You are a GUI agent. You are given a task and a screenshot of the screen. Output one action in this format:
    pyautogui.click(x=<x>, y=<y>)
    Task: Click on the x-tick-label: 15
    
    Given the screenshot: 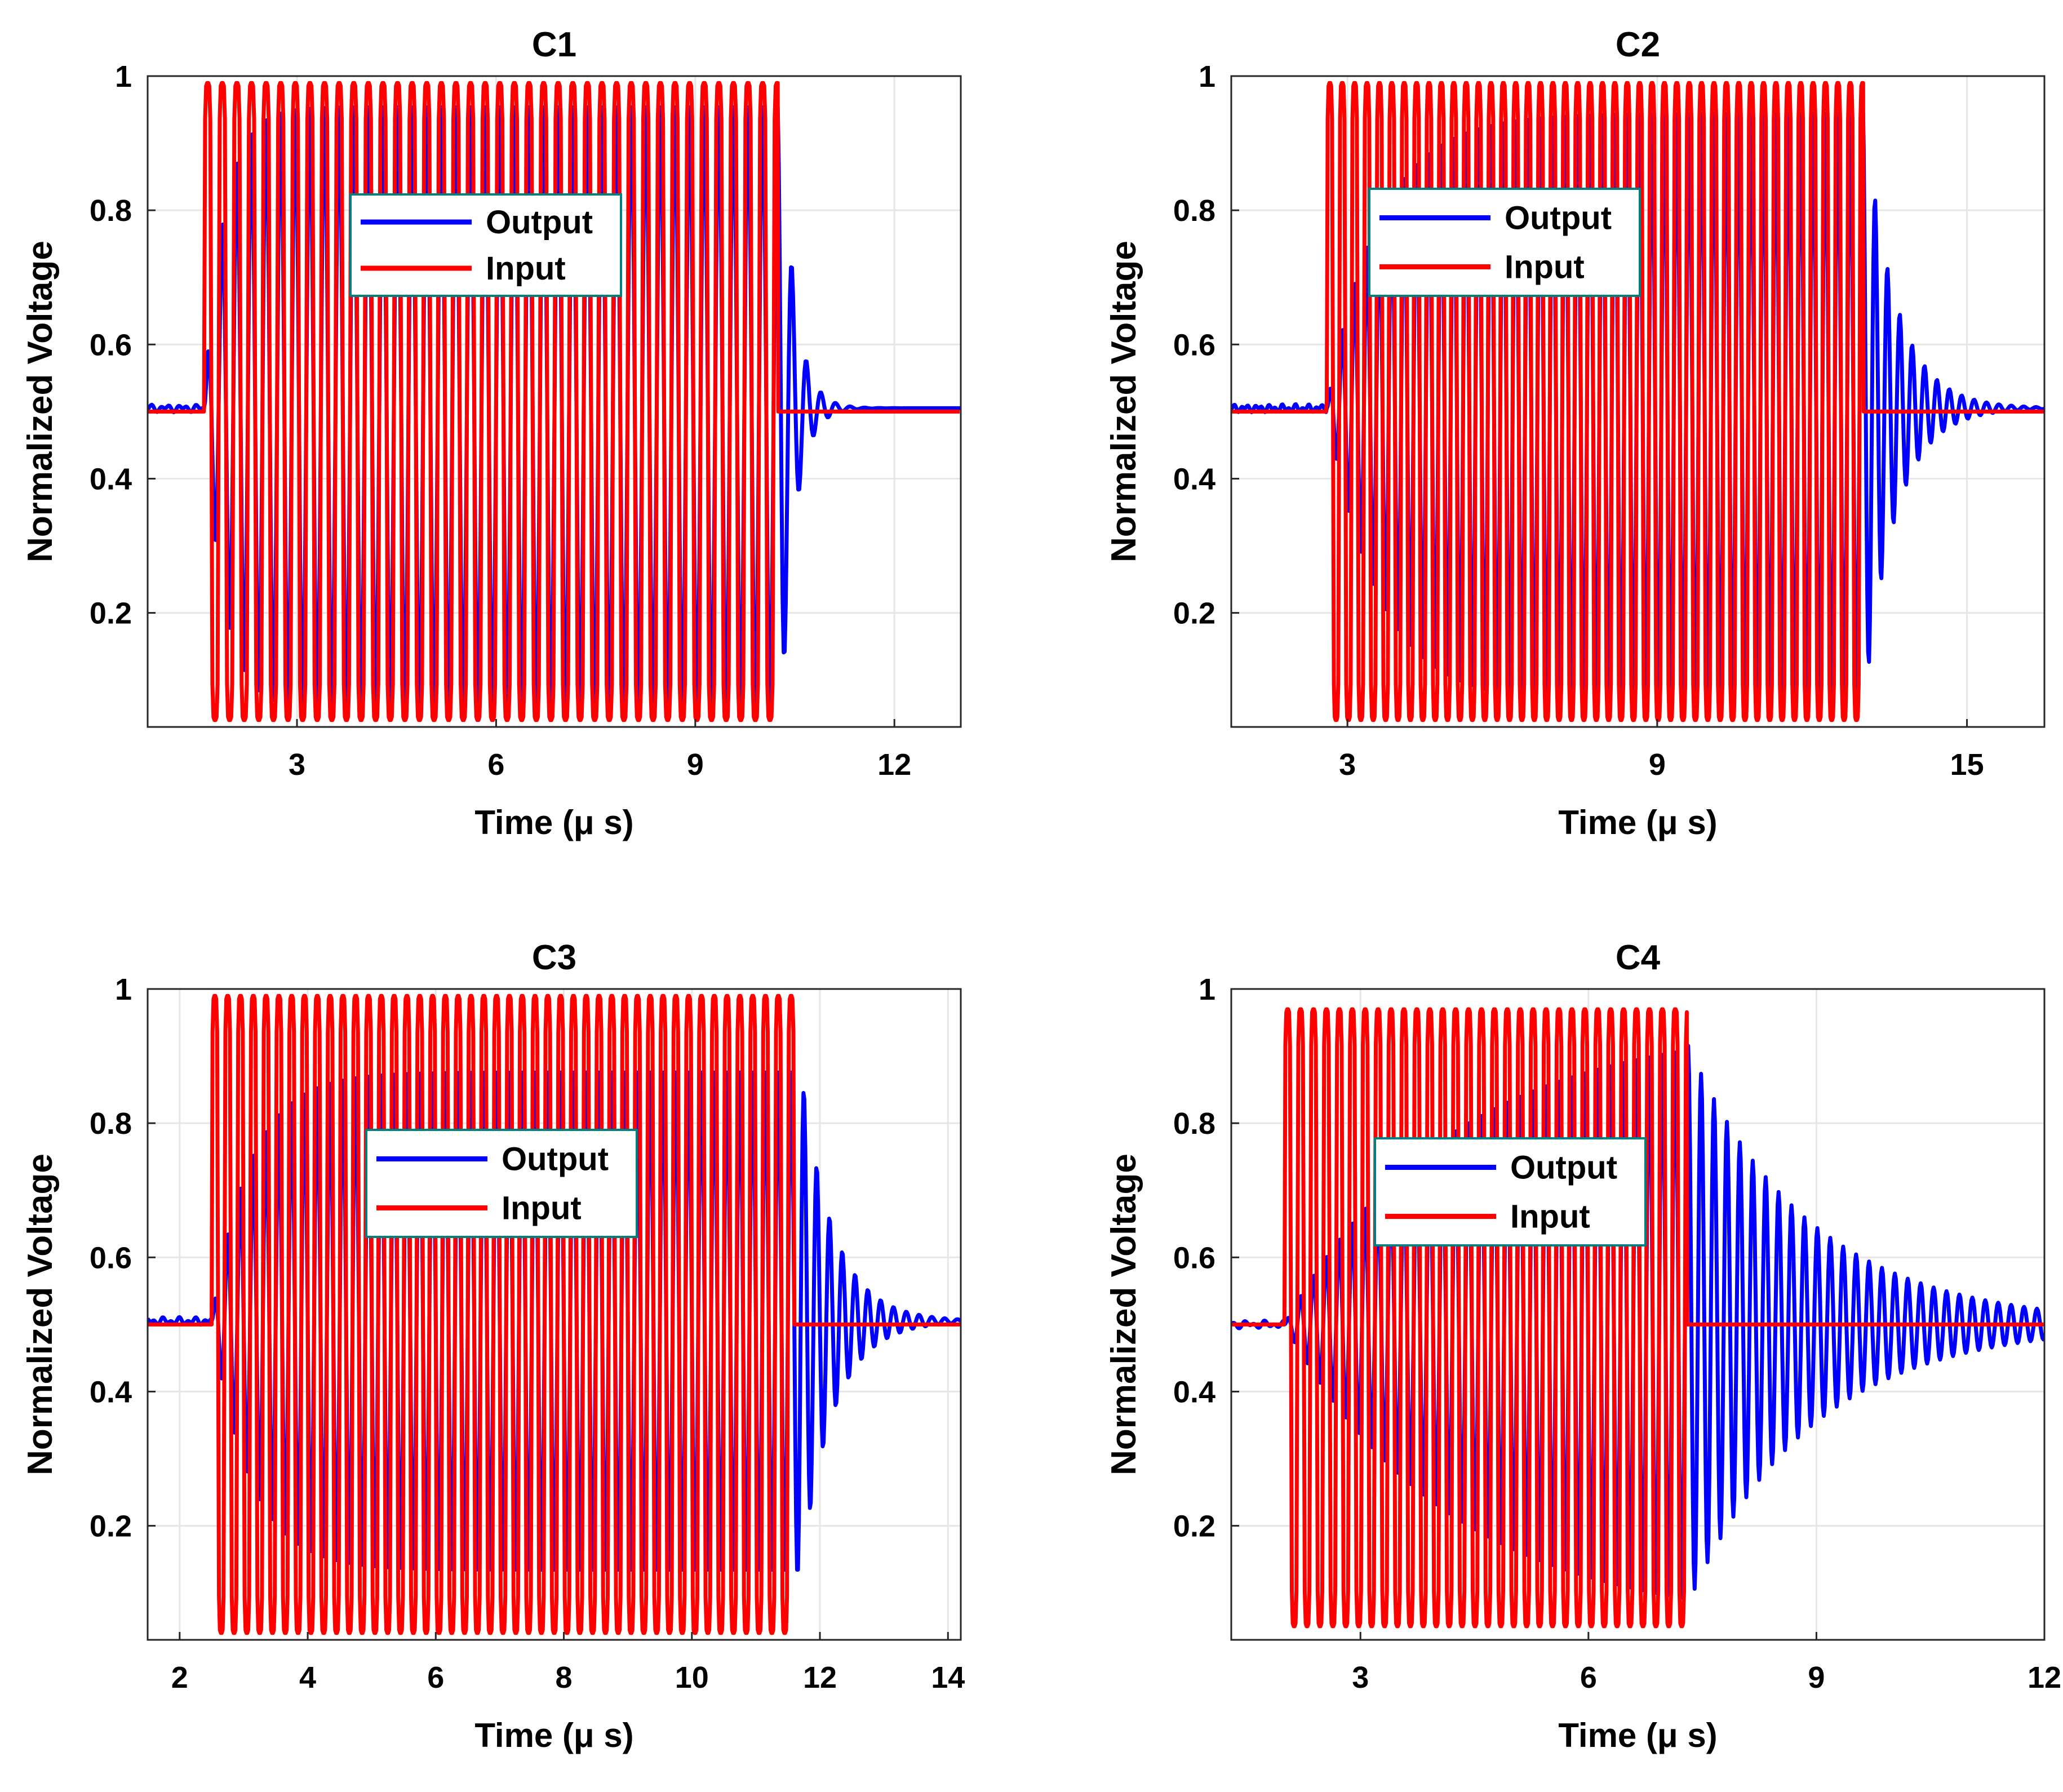 What is the action you would take?
    pyautogui.click(x=1967, y=765)
    